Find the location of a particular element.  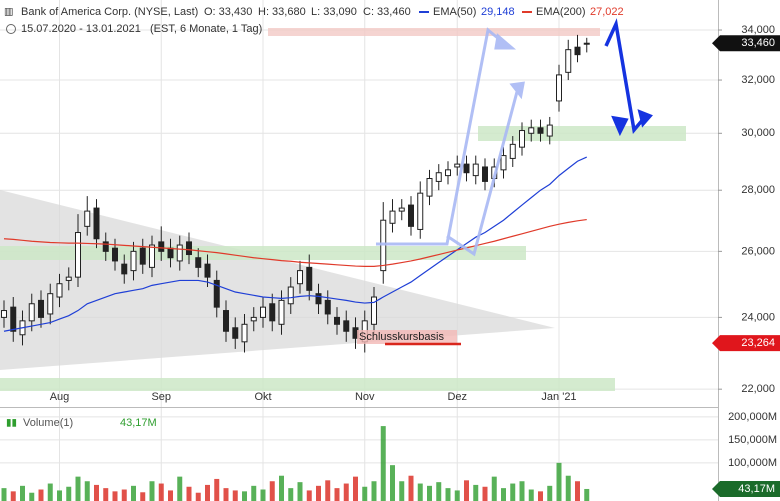

ema-line is located at coordinates (295, 243).